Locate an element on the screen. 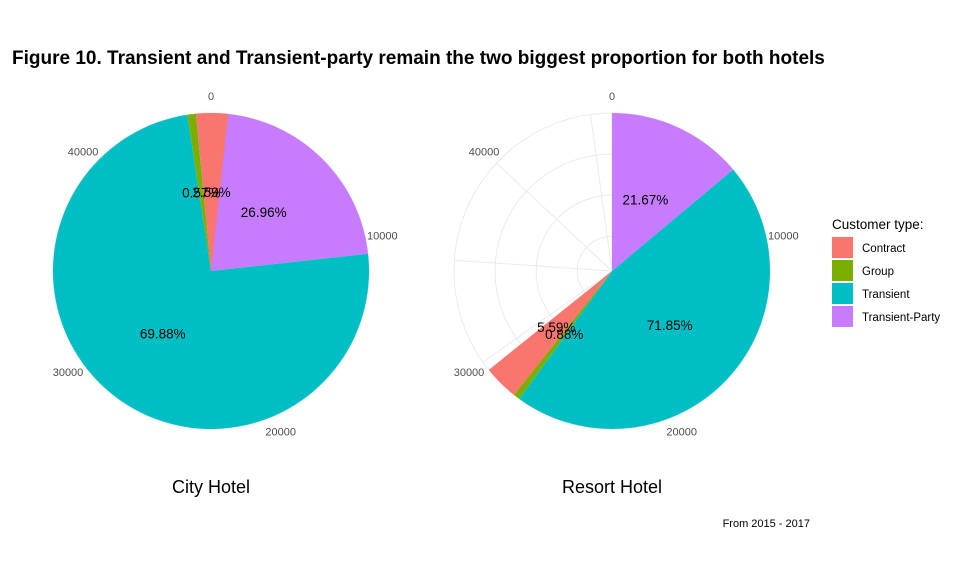 The height and width of the screenshot is (576, 960). resort-hotel-facet-label: Resort Hotel is located at coordinates (612, 487).